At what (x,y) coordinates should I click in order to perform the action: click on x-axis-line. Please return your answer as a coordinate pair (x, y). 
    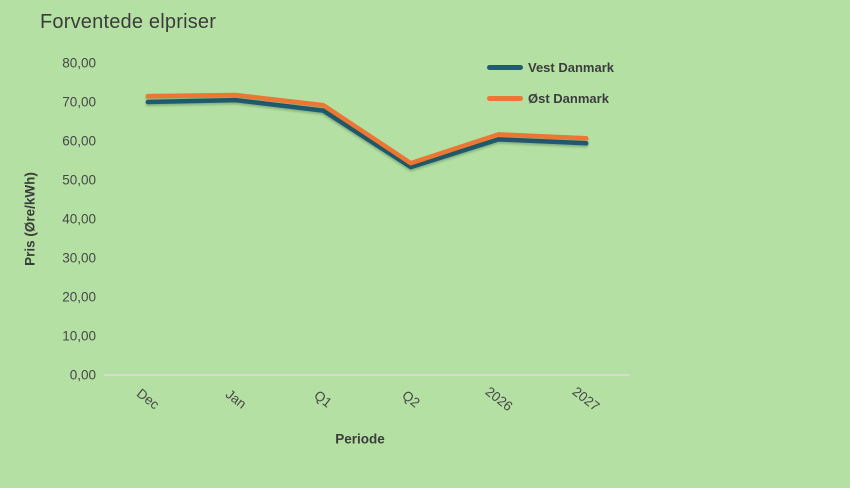
    Looking at the image, I should click on (367, 375).